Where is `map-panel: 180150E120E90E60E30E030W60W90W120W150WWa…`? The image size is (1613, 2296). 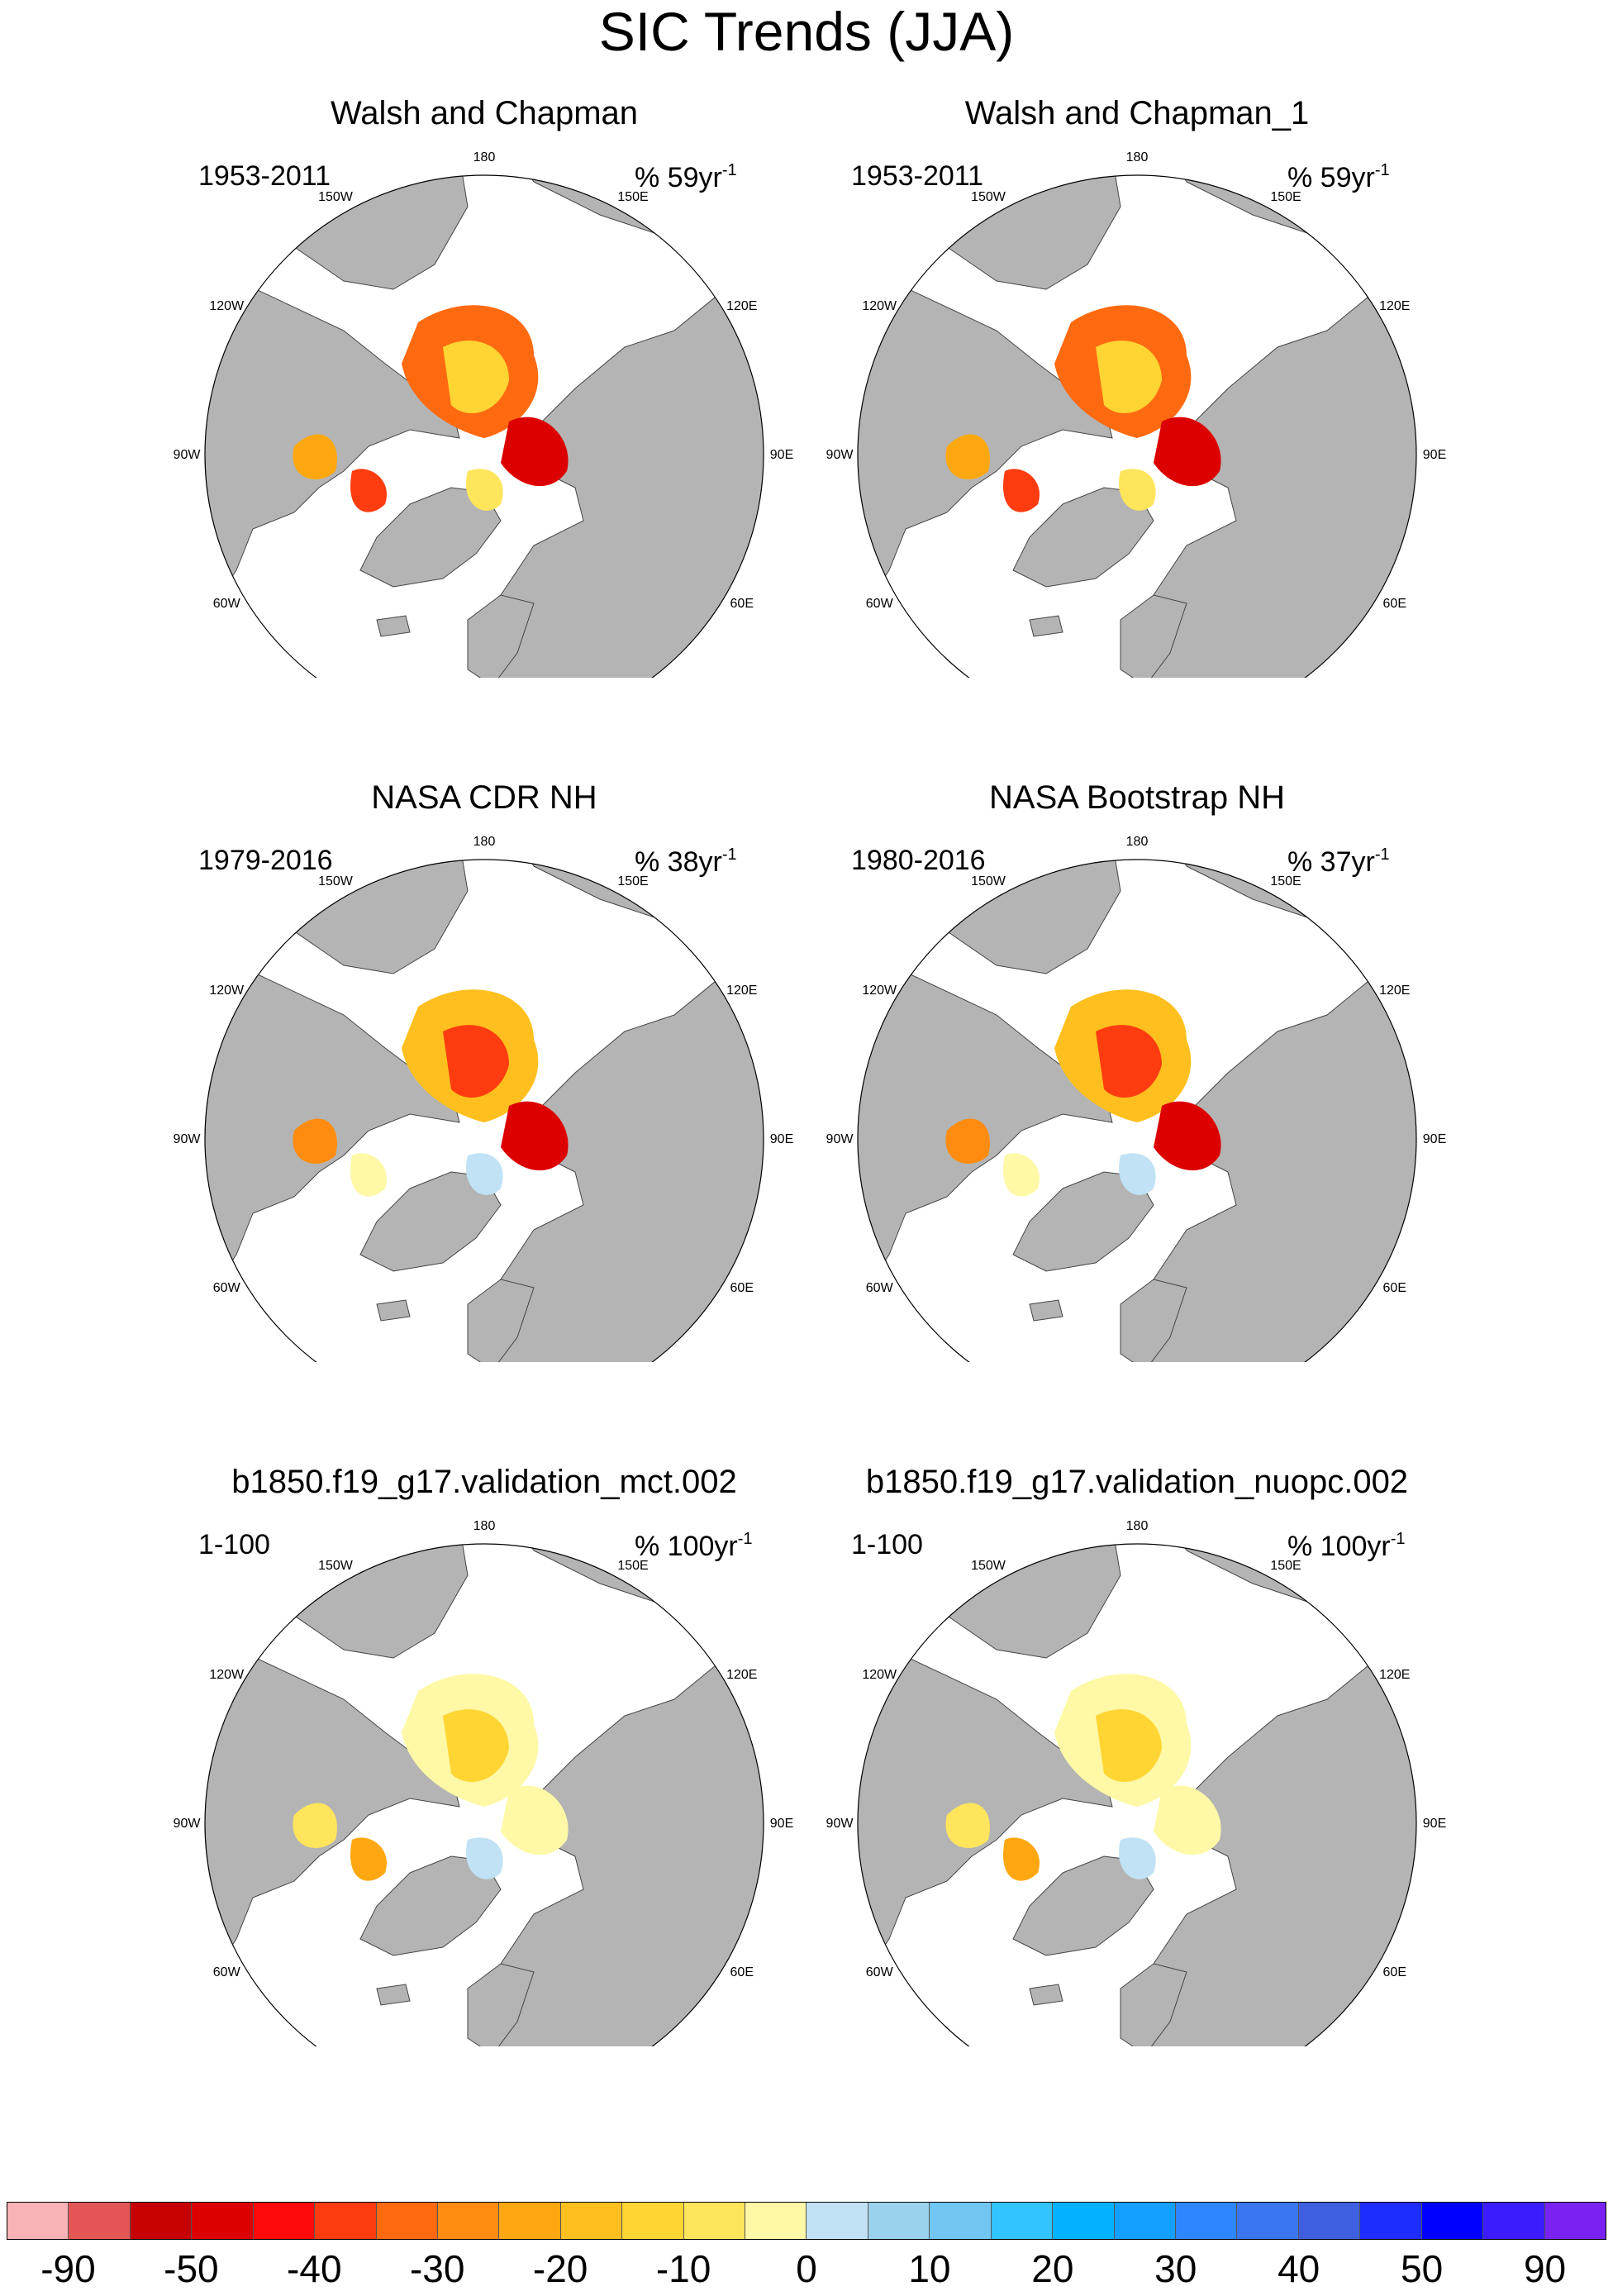 map-panel: 180150E120E90E60E30E030W60W90W120W150WWa… is located at coordinates (403, 339).